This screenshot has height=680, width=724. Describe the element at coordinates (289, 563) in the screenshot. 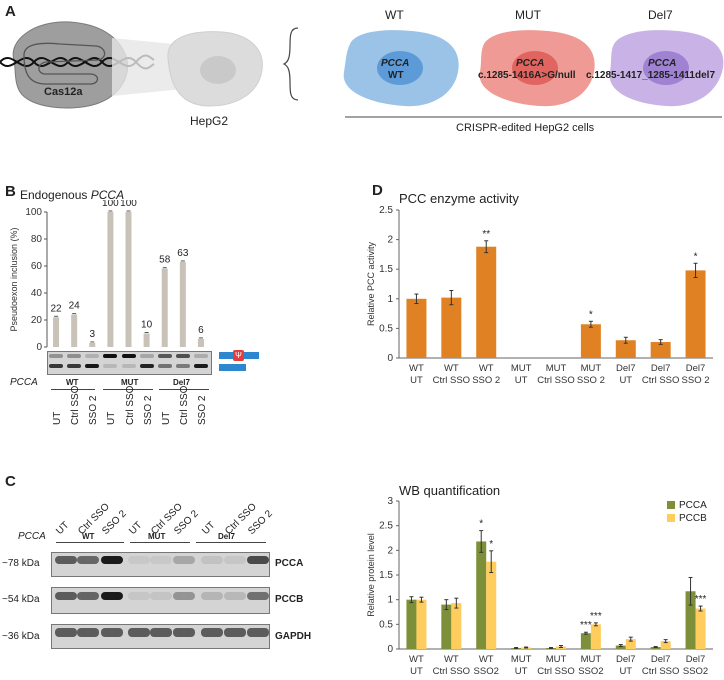

I see `wb-row-name-pcca: PCCA` at that location.